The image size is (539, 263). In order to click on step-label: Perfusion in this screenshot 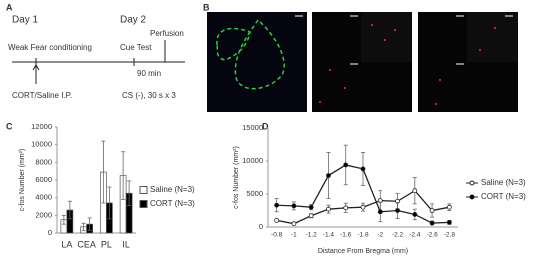, I will do `click(167, 33)`.